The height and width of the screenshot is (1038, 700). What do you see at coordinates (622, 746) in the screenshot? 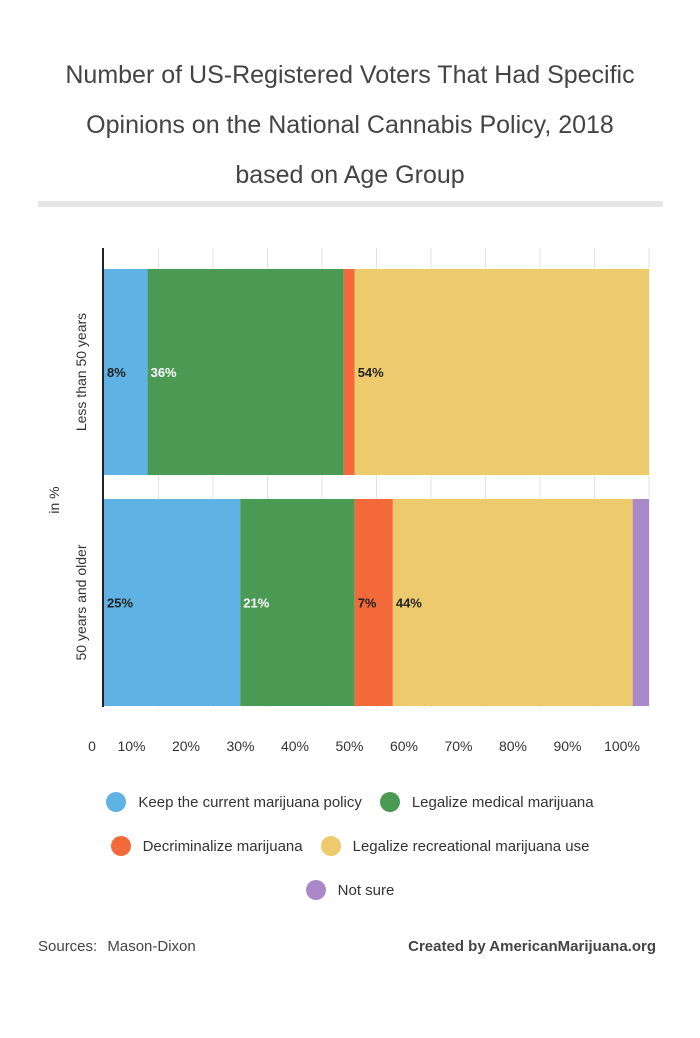
I see `x-tick-label: 100%` at bounding box center [622, 746].